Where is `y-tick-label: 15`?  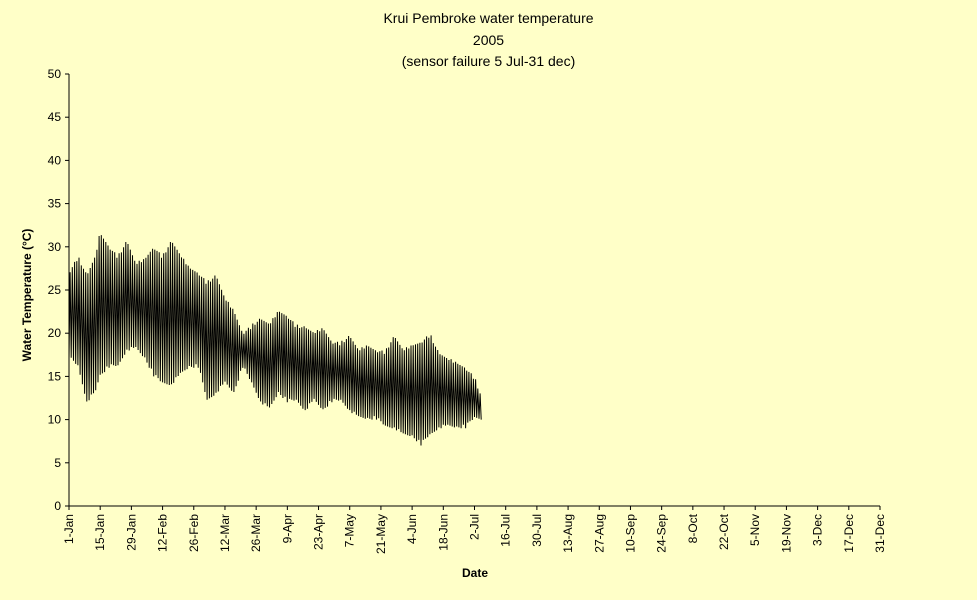 y-tick-label: 15 is located at coordinates (55, 376).